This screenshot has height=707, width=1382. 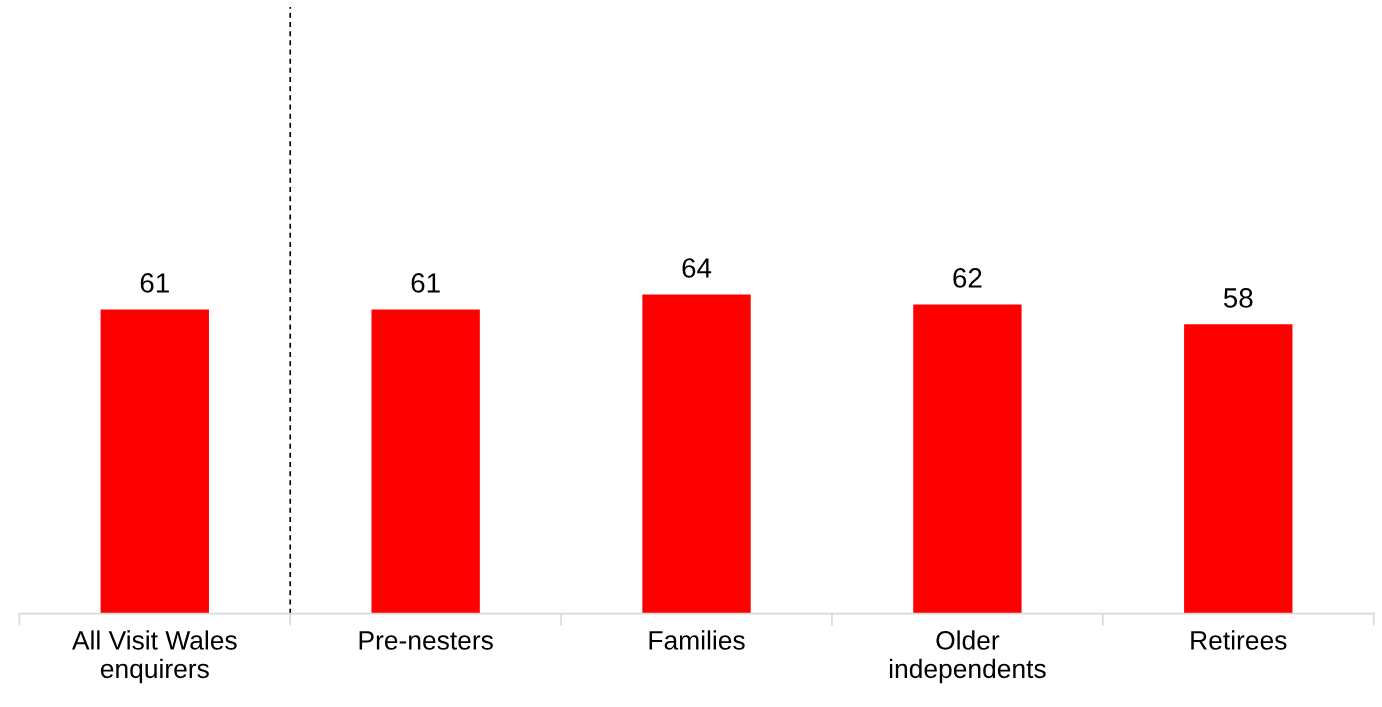 What do you see at coordinates (1239, 640) in the screenshot?
I see `x-tick-label: Retirees` at bounding box center [1239, 640].